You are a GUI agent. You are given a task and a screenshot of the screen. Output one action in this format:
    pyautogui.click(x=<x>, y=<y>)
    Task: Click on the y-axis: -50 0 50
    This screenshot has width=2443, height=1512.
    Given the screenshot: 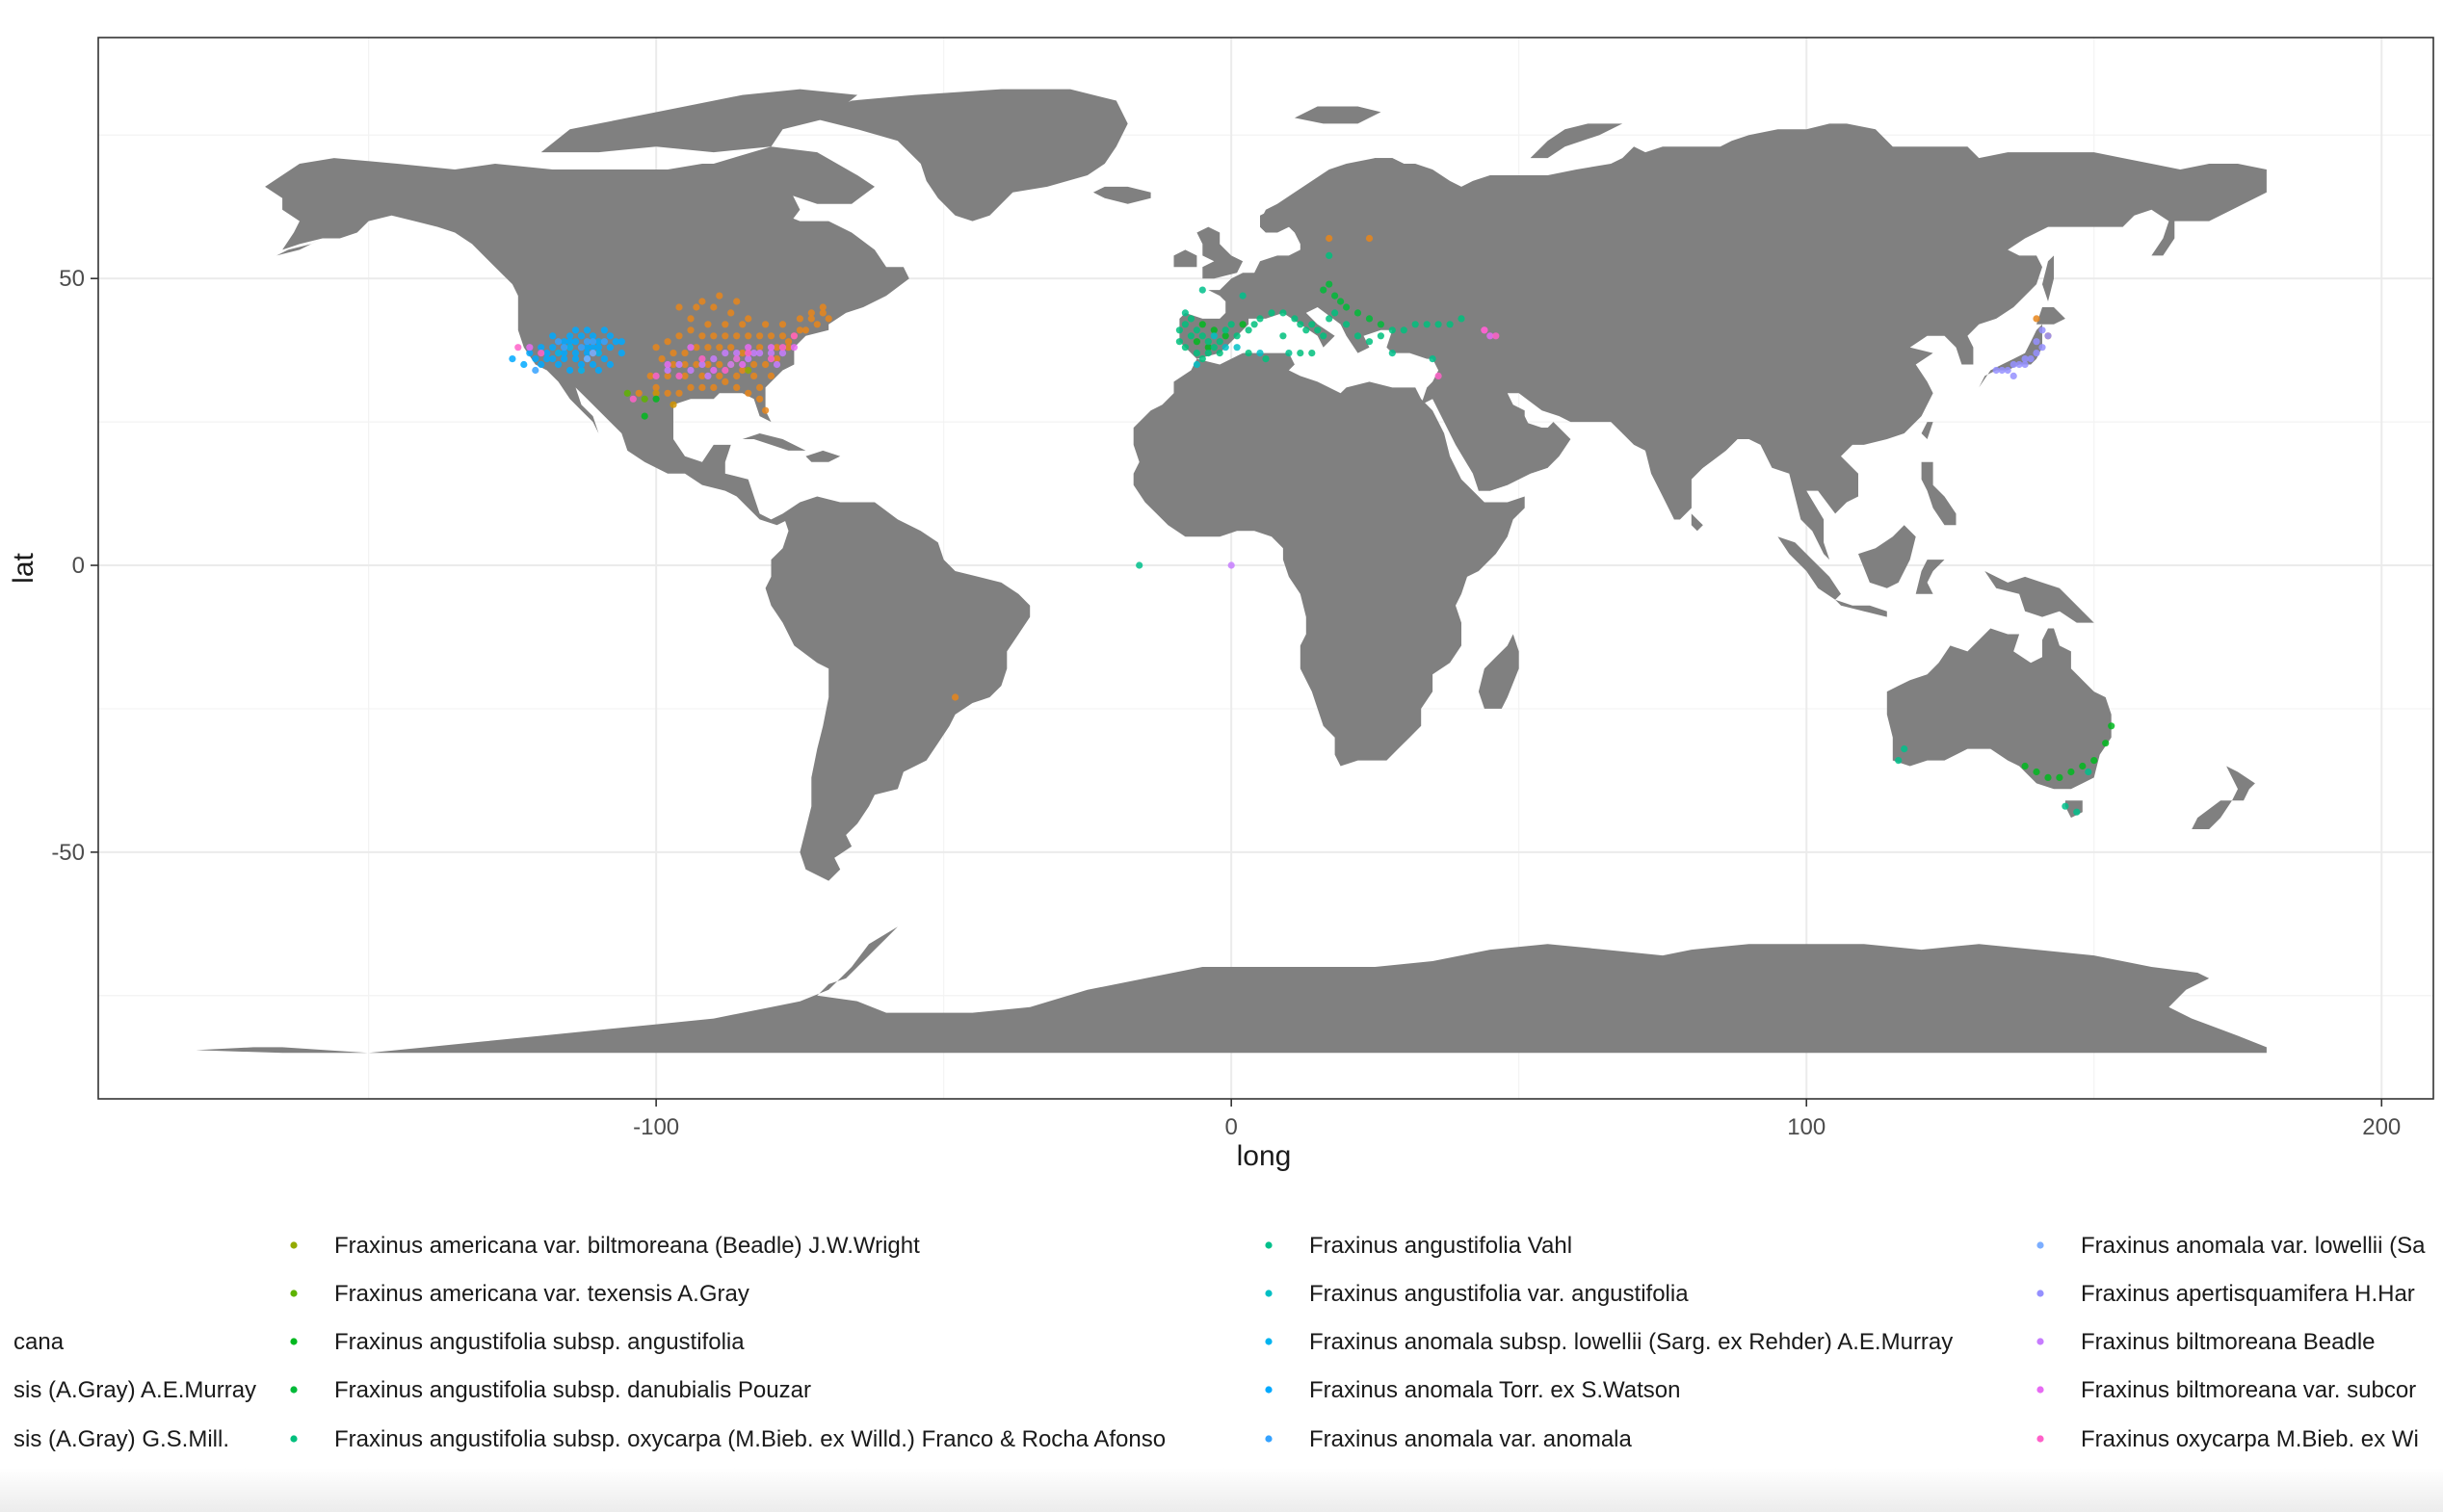 What is the action you would take?
    pyautogui.click(x=74, y=566)
    